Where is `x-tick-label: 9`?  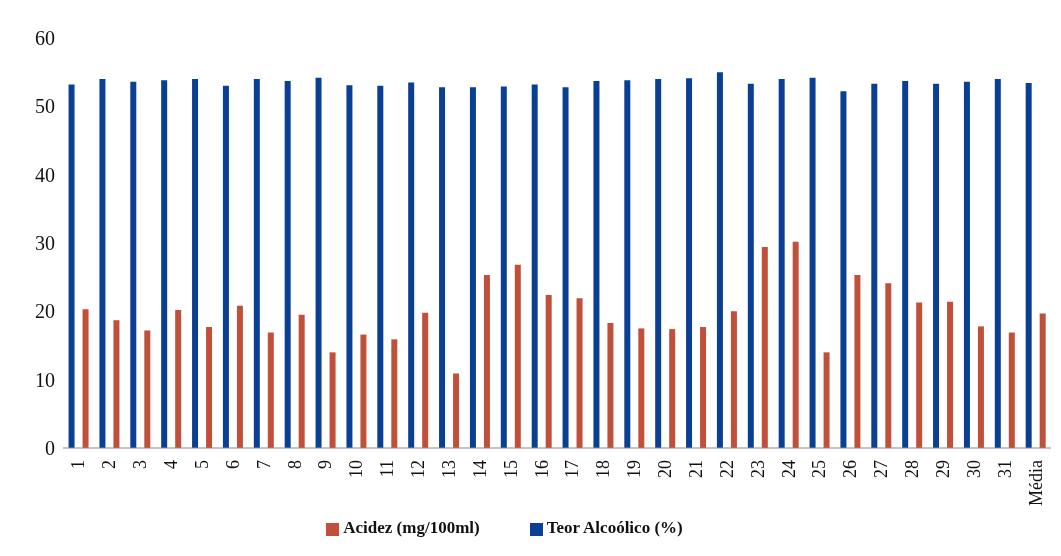 x-tick-label: 9 is located at coordinates (325, 464).